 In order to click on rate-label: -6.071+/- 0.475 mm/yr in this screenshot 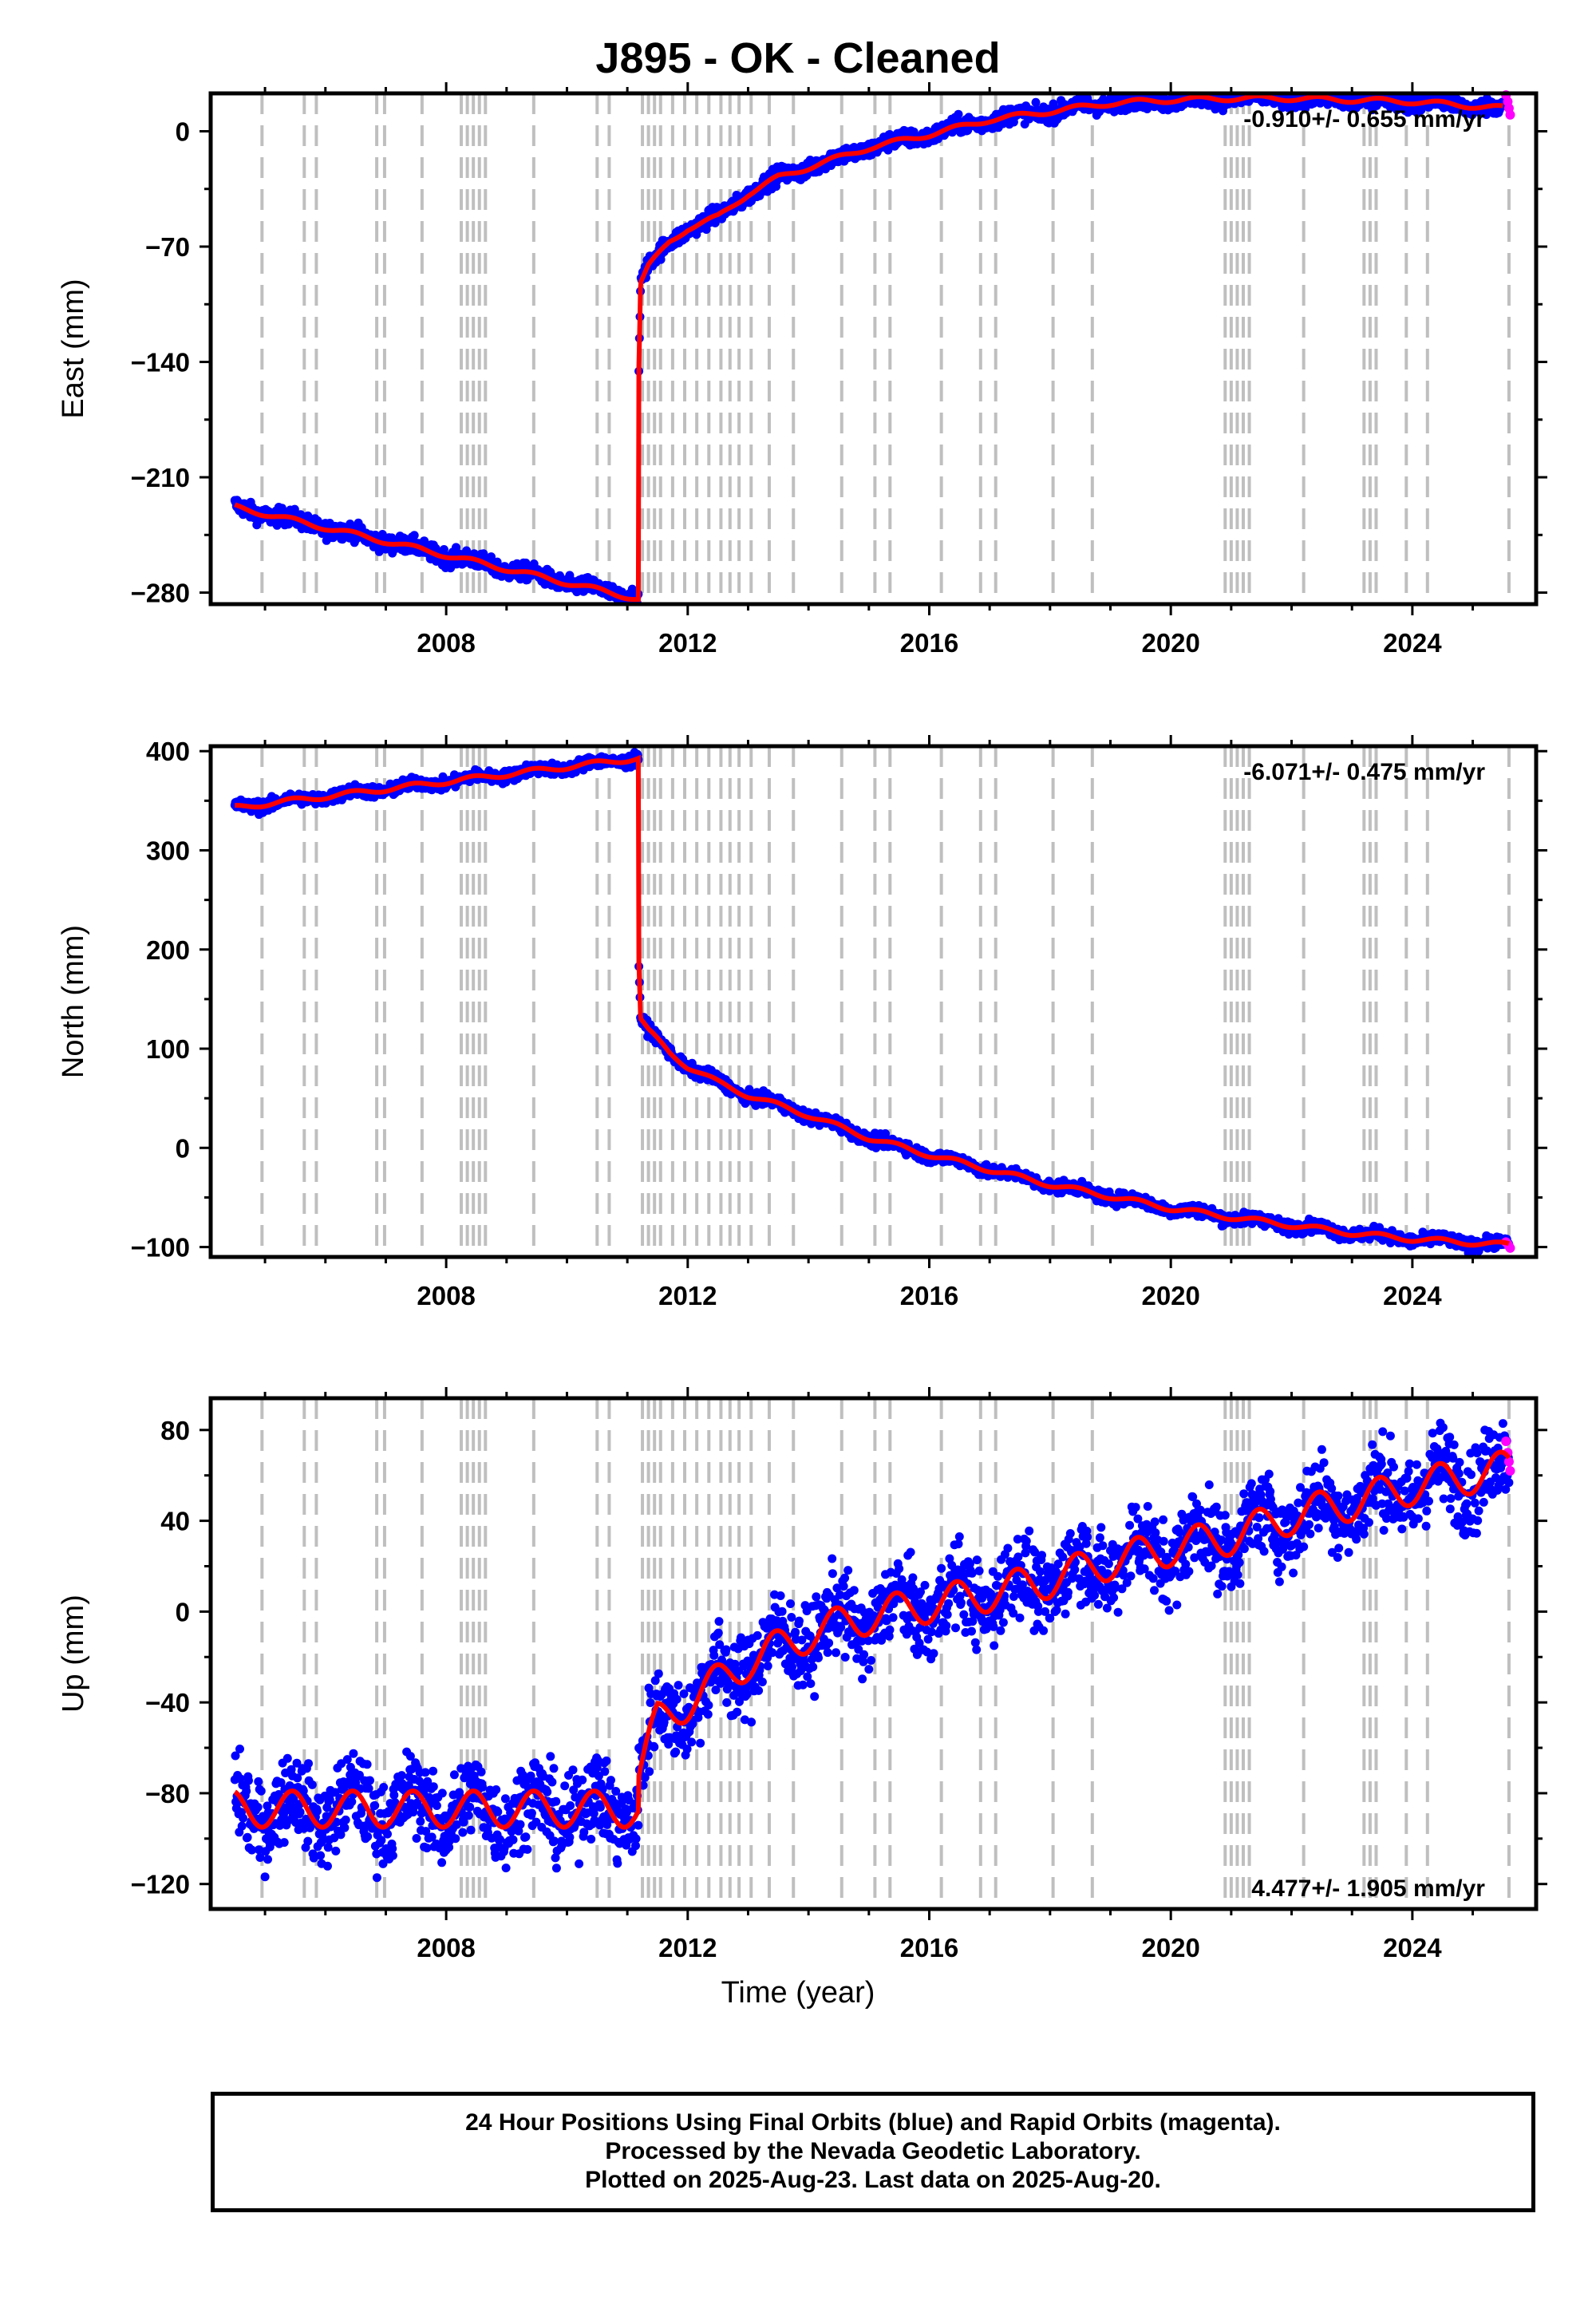, I will do `click(1364, 772)`.